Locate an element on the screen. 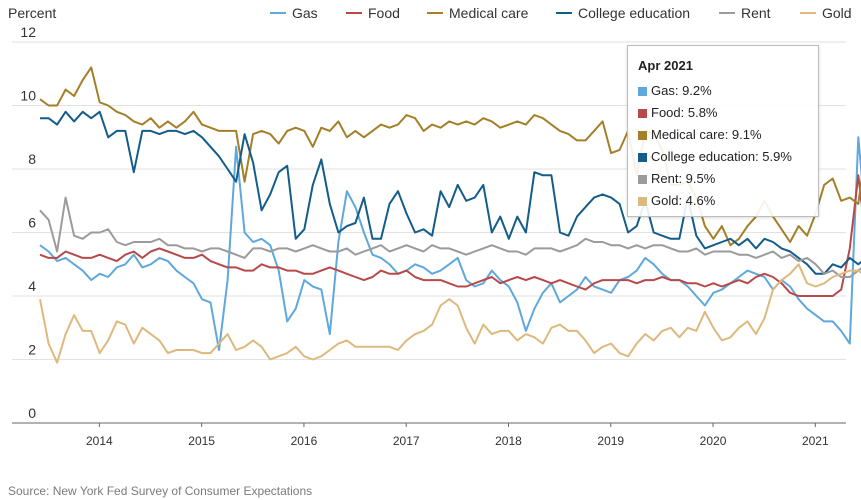 This screenshot has width=861, height=500. legend-item-medical-care: Medical care is located at coordinates (478, 13).